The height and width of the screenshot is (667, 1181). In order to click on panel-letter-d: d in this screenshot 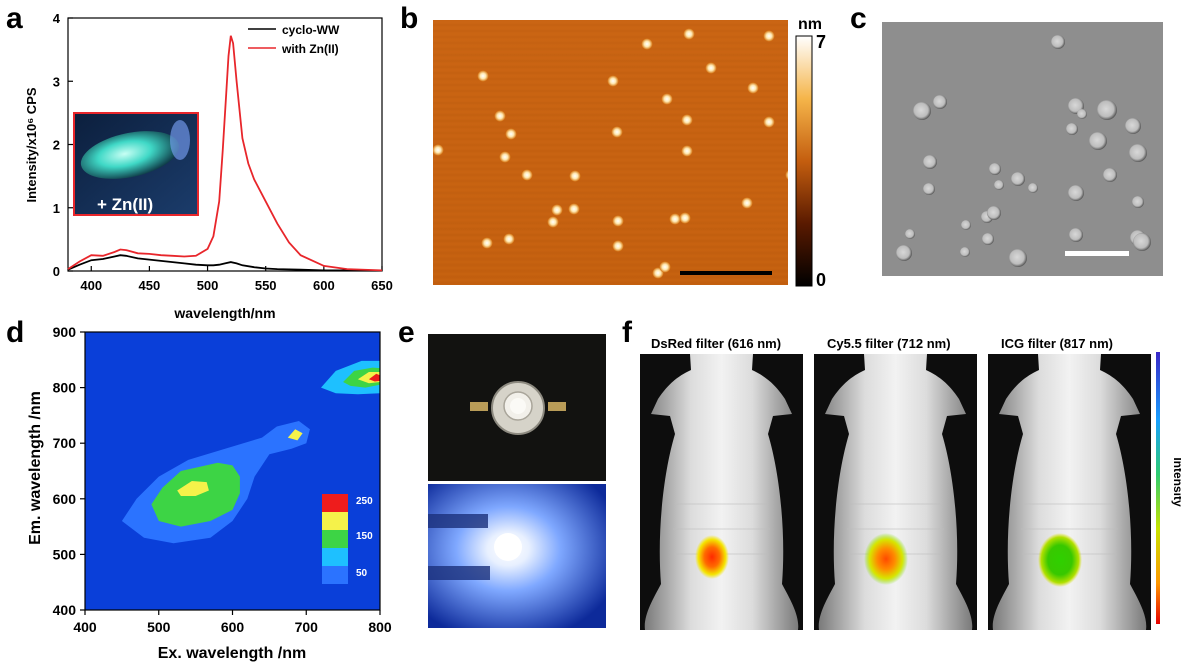, I will do `click(15, 332)`.